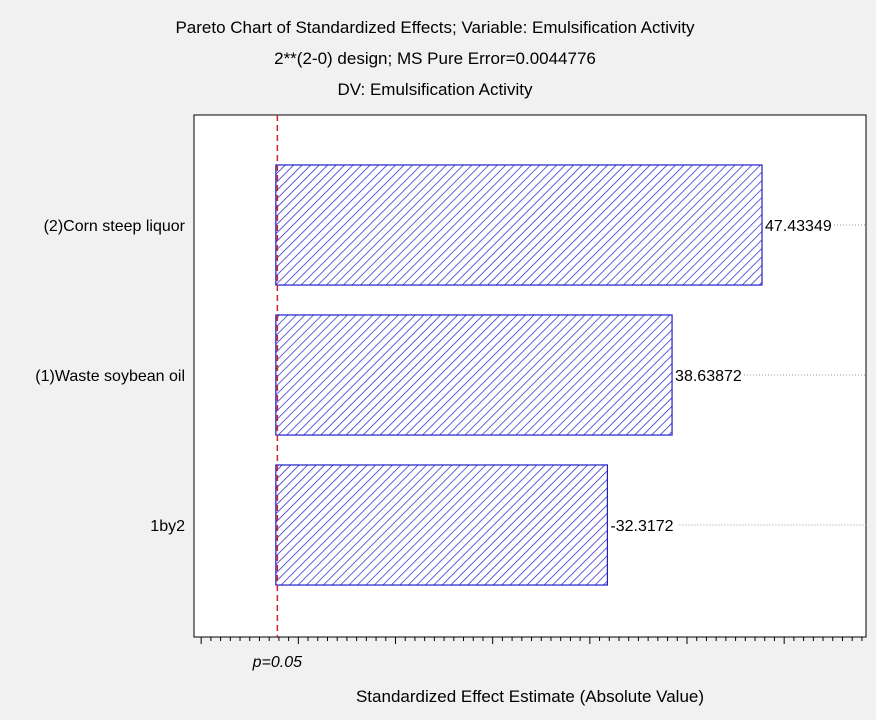 This screenshot has height=720, width=876. Describe the element at coordinates (277, 662) in the screenshot. I see `significance-label: p=0.05` at that location.